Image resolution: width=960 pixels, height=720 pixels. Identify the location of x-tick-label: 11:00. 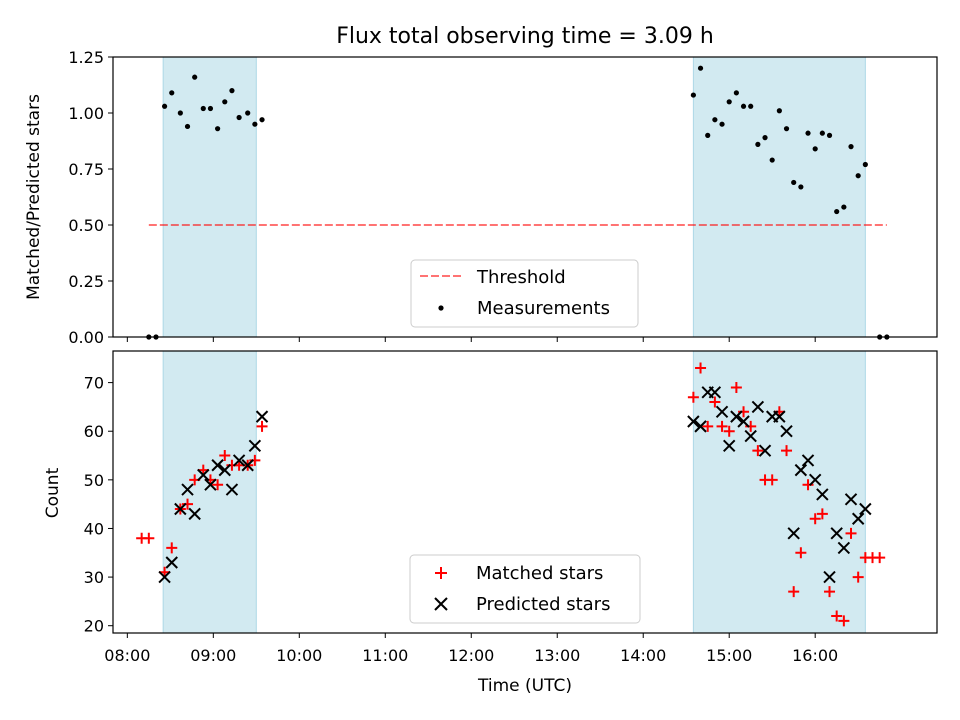
(385, 655).